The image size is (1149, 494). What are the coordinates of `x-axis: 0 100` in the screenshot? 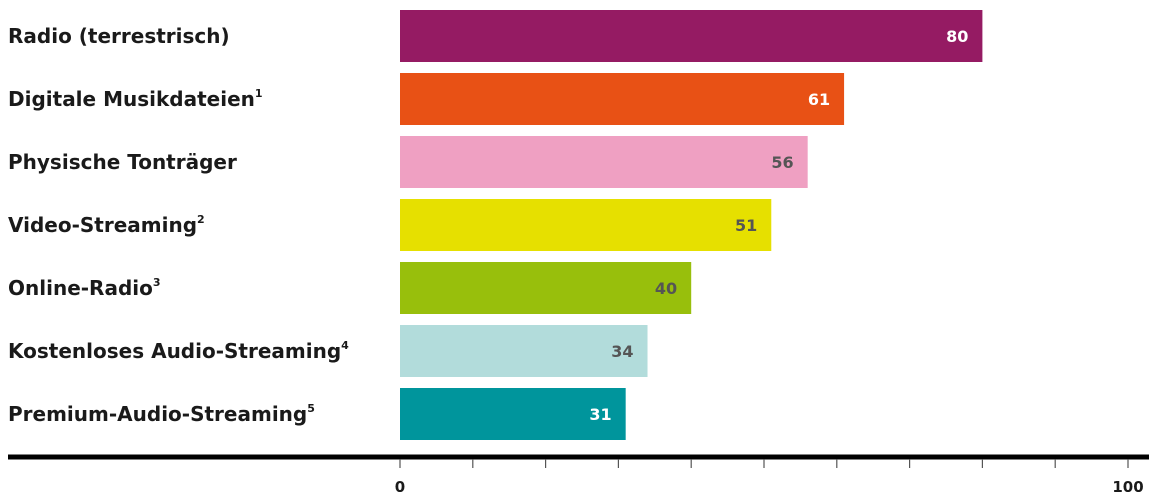 It's located at (578, 474).